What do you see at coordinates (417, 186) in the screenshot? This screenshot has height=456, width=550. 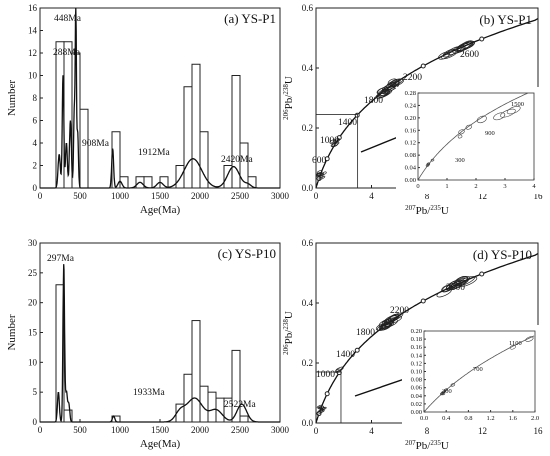 I see `inset-x-tick-label: 0` at bounding box center [417, 186].